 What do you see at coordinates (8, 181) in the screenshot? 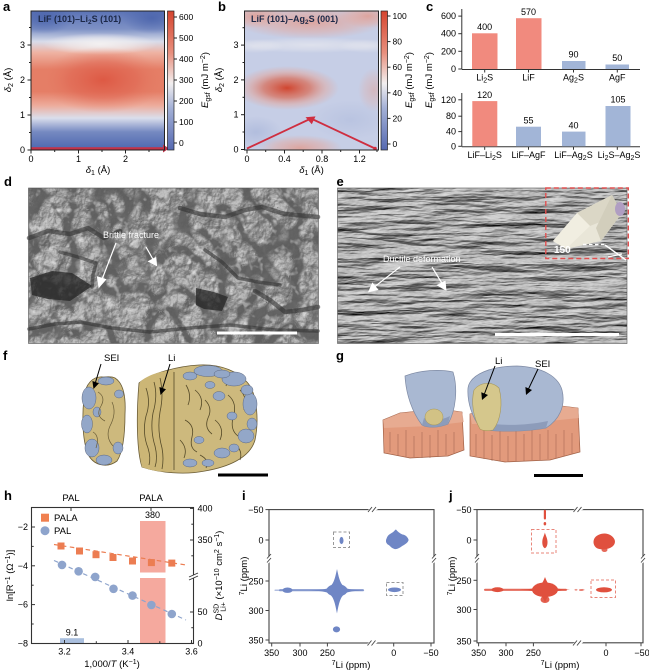
I see `svg-text: d` at bounding box center [8, 181].